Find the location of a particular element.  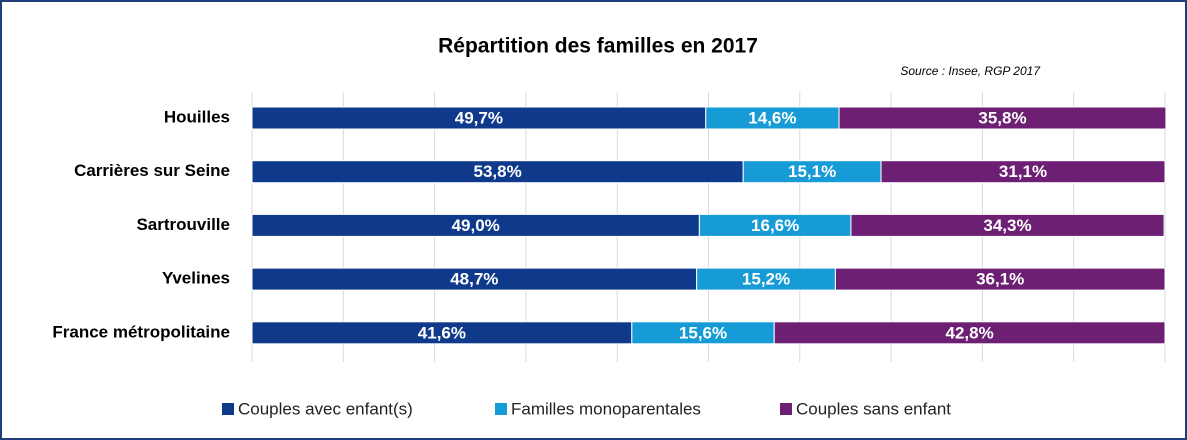

data-label: 34,3% is located at coordinates (1007, 225).